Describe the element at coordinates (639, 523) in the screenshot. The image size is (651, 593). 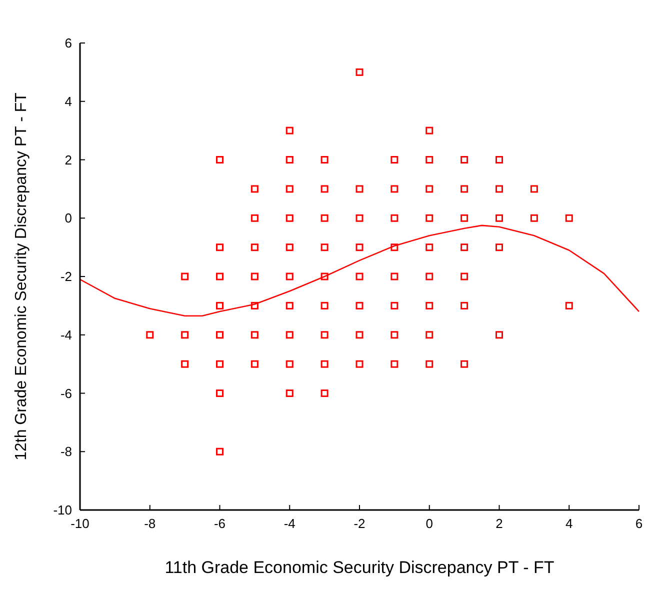
I see `x-tick-label: 6` at that location.